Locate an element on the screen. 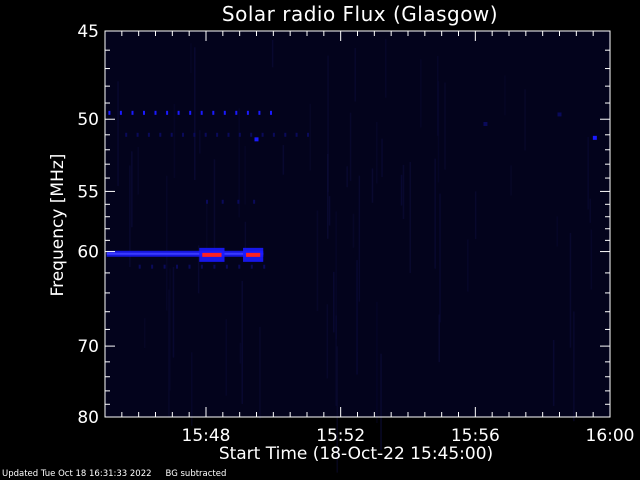  y-tick-label: 50 is located at coordinates (88, 120).